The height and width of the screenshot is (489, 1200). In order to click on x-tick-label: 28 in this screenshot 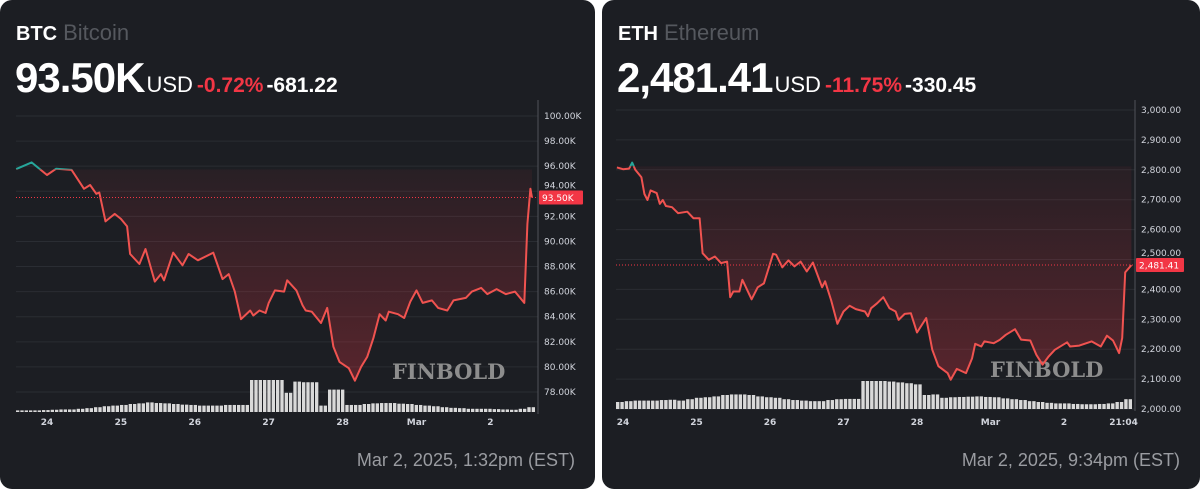, I will do `click(917, 423)`.